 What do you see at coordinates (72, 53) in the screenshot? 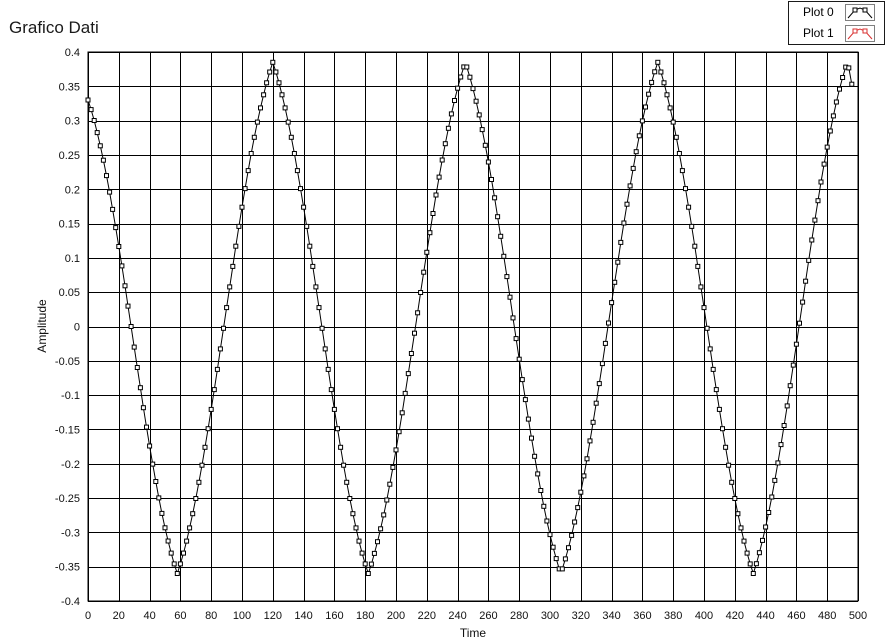
I see `y-tick-label: 0.4` at bounding box center [72, 53].